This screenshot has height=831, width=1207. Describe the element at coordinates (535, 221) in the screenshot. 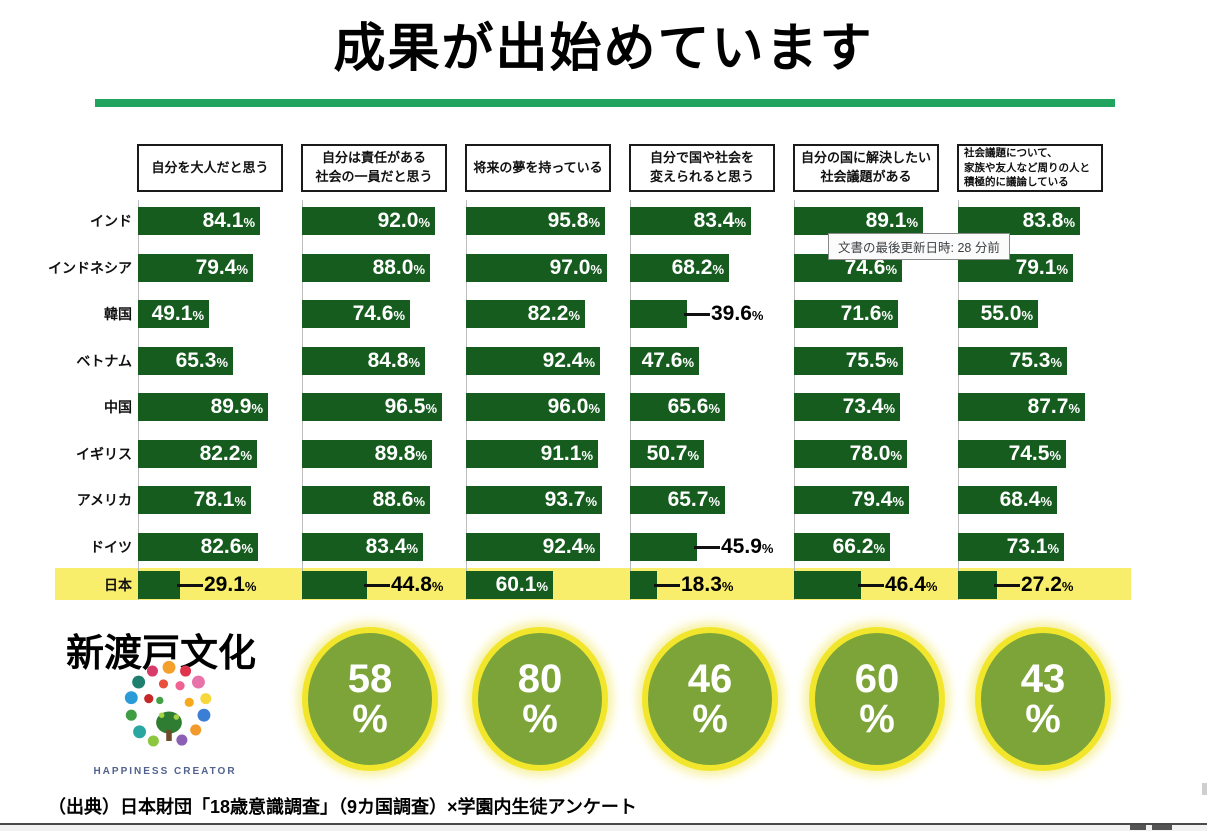

I see `country-bar: 95.8%` at that location.